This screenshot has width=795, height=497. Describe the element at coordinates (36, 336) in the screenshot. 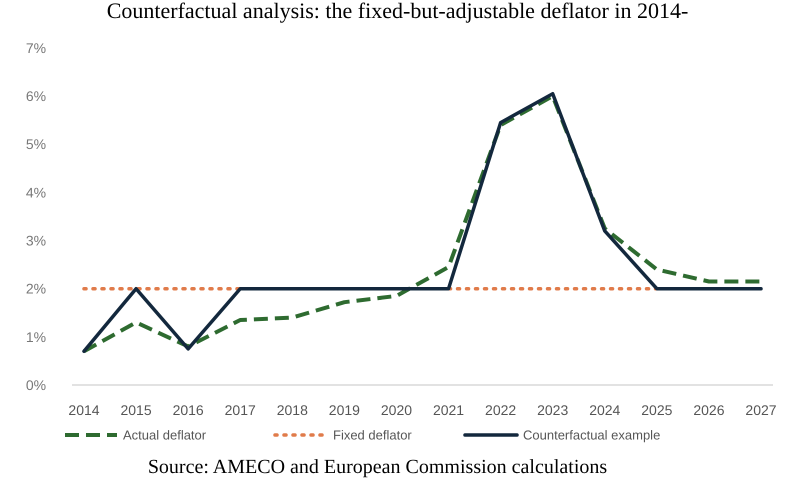

I see `y-tick-label: 1%` at that location.